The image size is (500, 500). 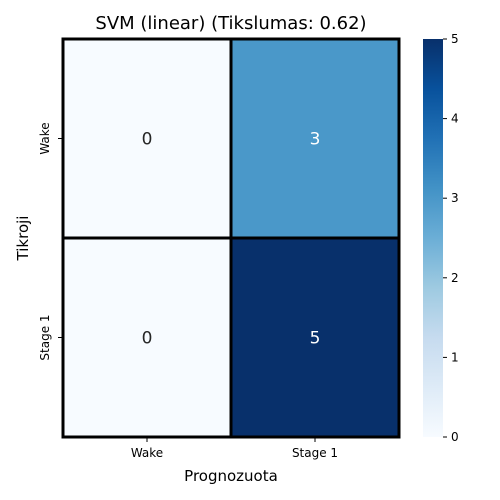 What do you see at coordinates (230, 23) in the screenshot?
I see `chart-title: SVM (linear) (Tikslumas: 0.62)` at bounding box center [230, 23].